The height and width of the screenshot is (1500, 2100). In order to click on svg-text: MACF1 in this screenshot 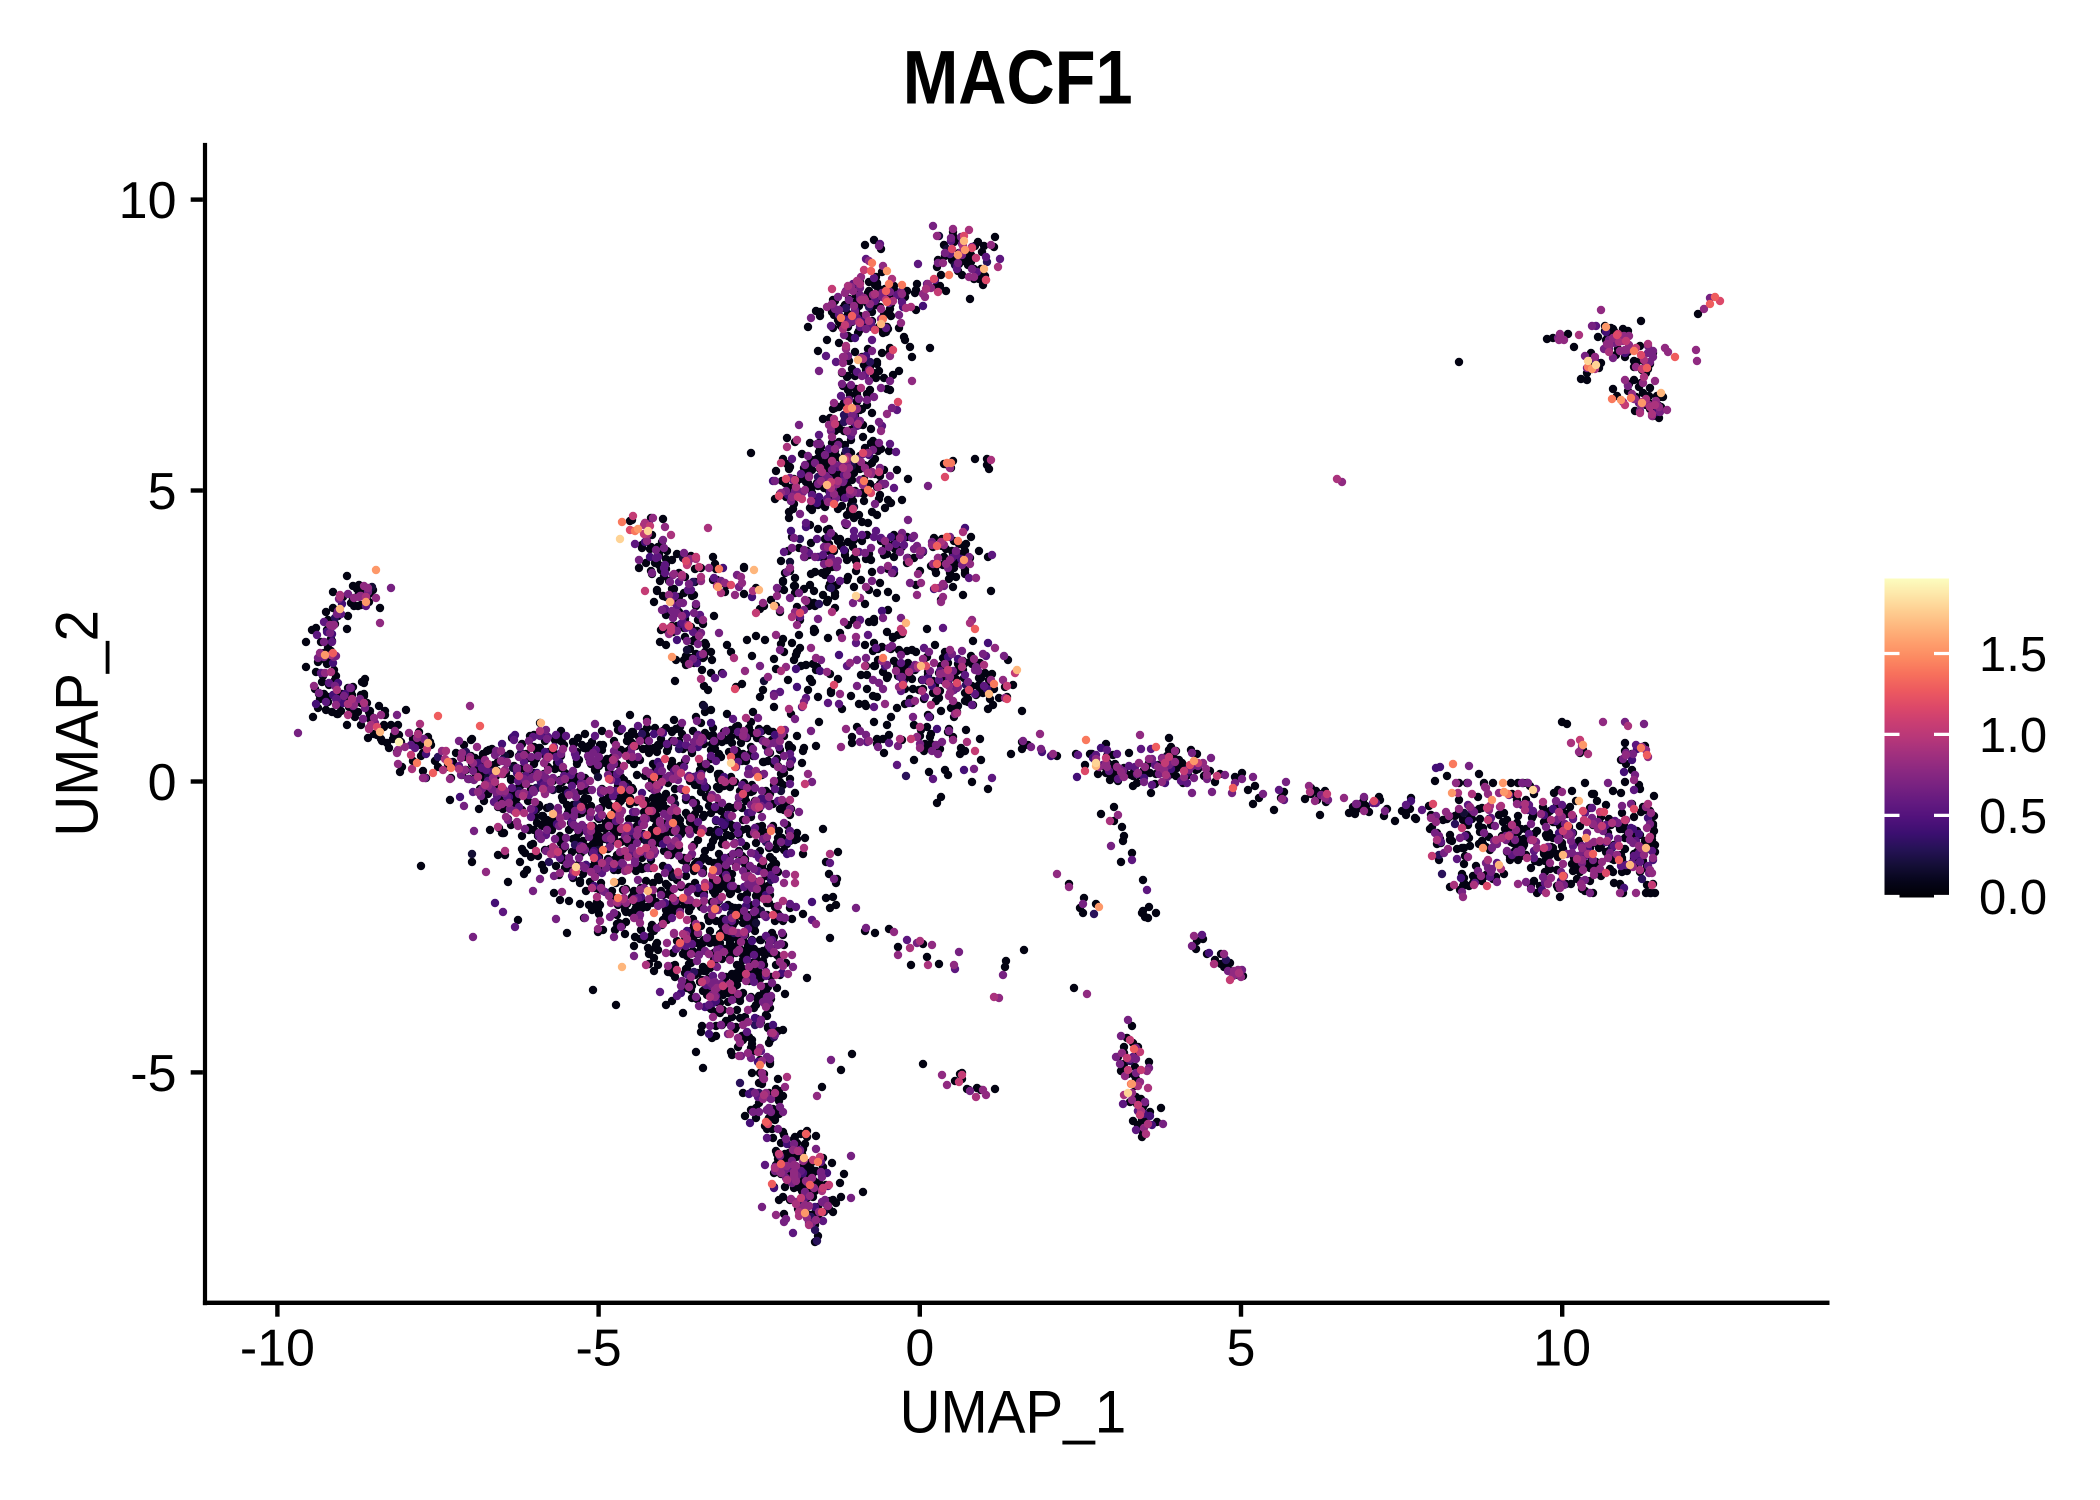, I will do `click(1018, 78)`.